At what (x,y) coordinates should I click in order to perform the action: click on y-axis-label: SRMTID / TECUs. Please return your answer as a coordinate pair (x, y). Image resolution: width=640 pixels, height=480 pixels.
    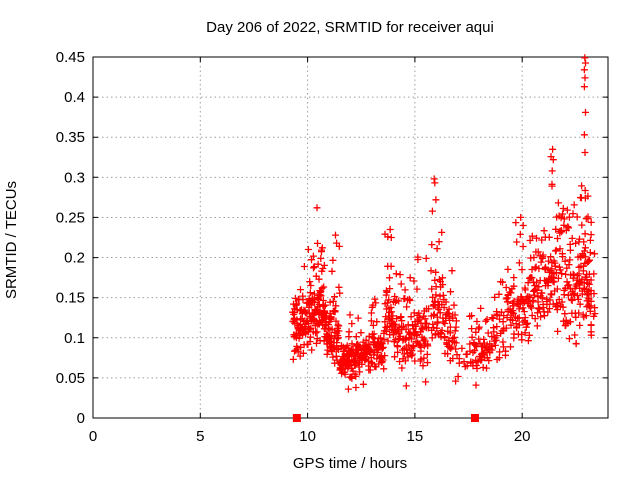
    Looking at the image, I should click on (11, 240).